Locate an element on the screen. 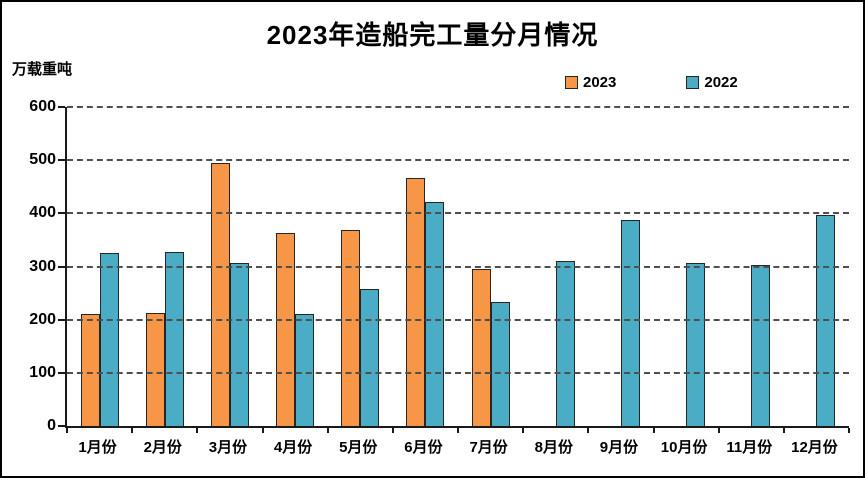  x-axis-label-m4: 4月份 is located at coordinates (293, 447).